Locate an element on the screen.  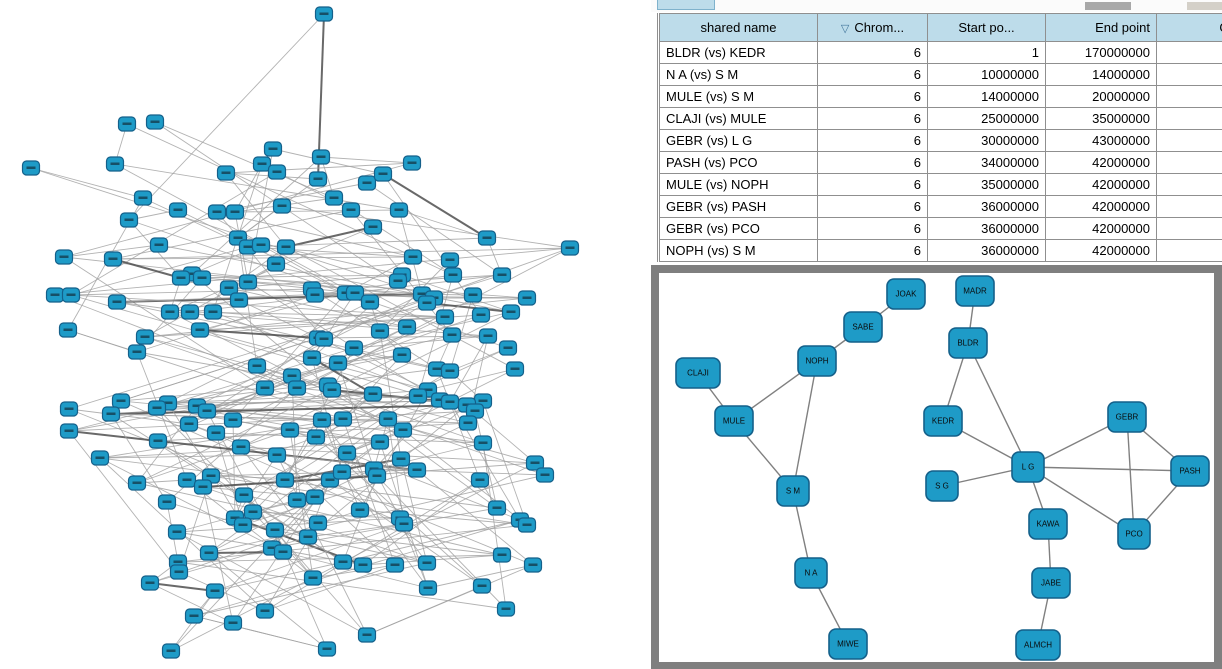
table-cell: N A (vs) S M is located at coordinates (738, 74).